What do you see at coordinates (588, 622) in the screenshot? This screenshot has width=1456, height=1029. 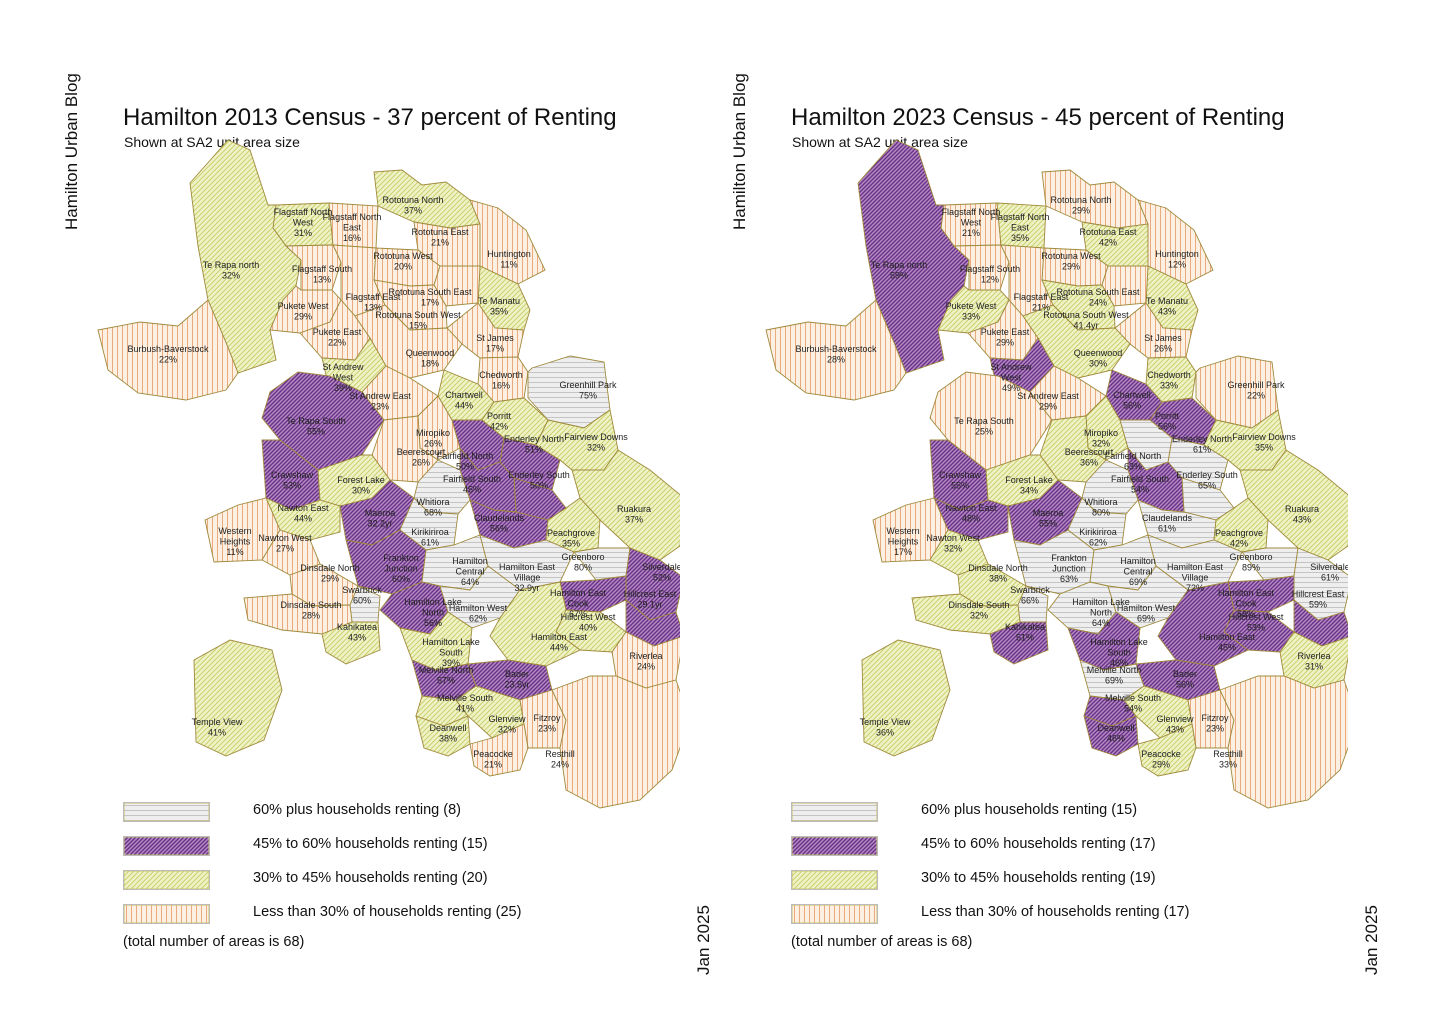 I see `area-label: Hillcrest West 40%` at bounding box center [588, 622].